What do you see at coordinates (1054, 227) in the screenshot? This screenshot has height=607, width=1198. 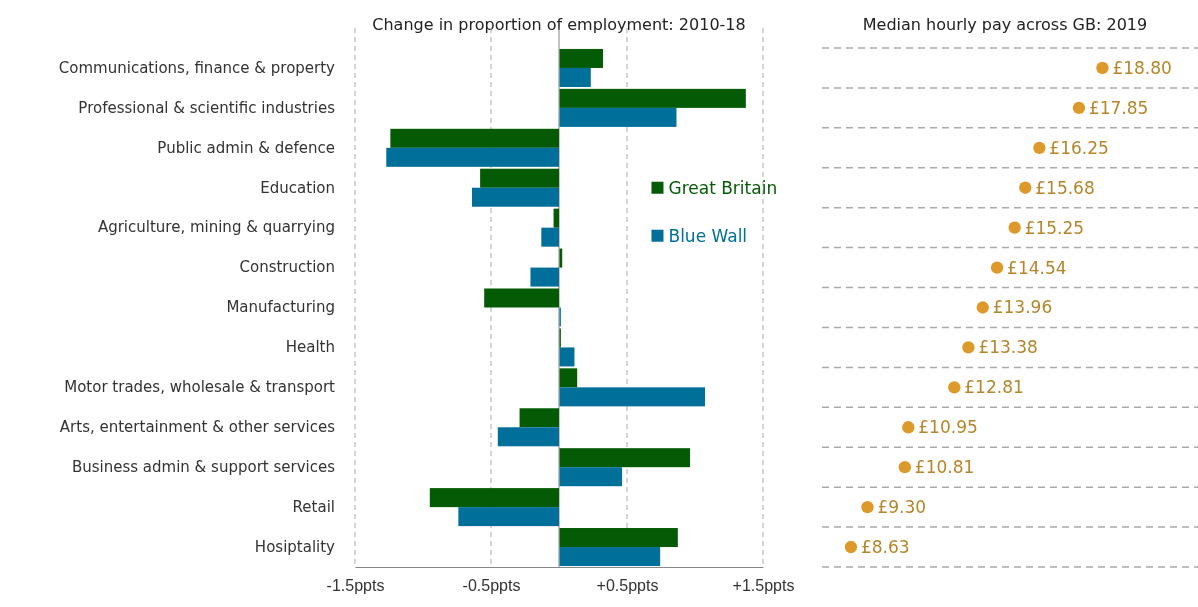 I see `data-label: £15.25` at bounding box center [1054, 227].